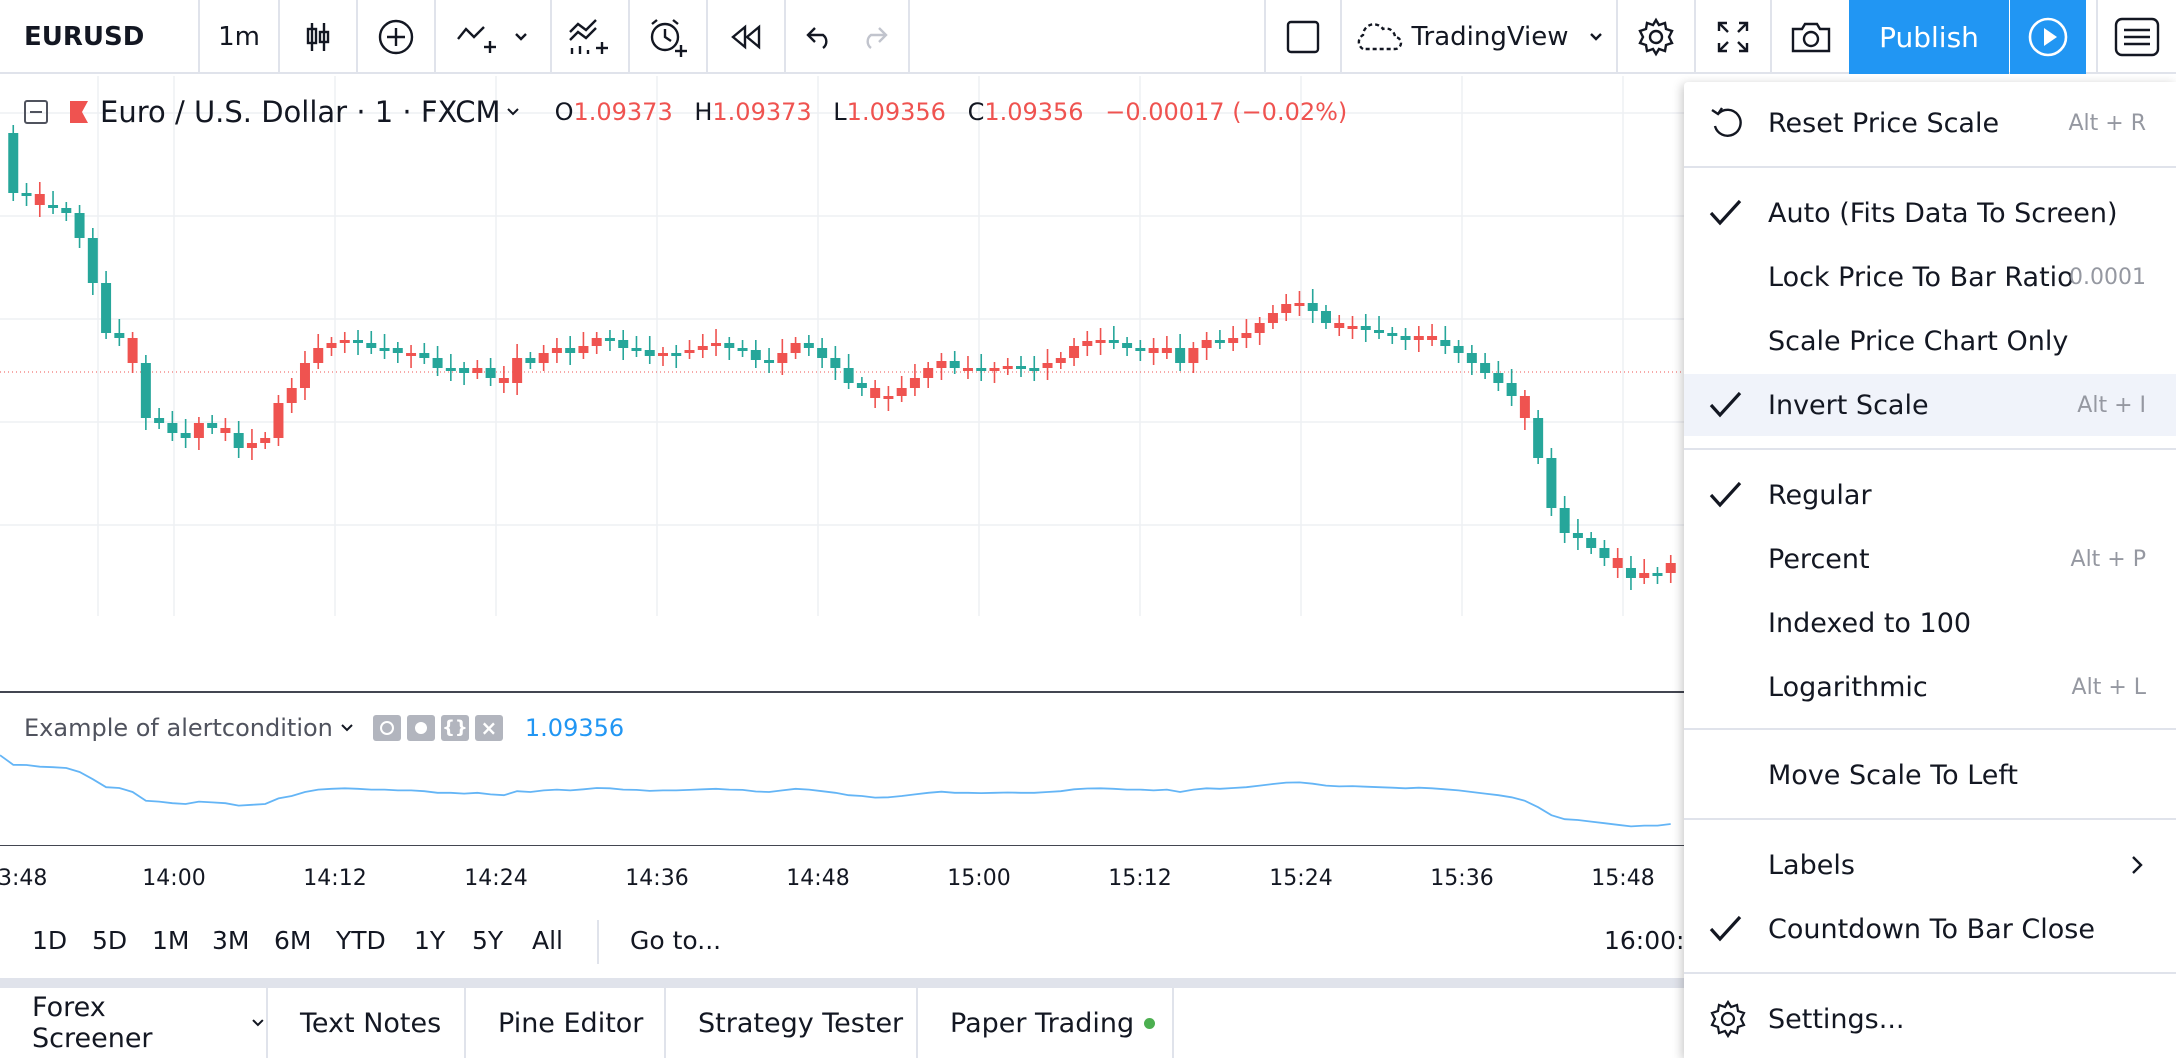  I want to click on range-button-6m: 6M, so click(293, 940).